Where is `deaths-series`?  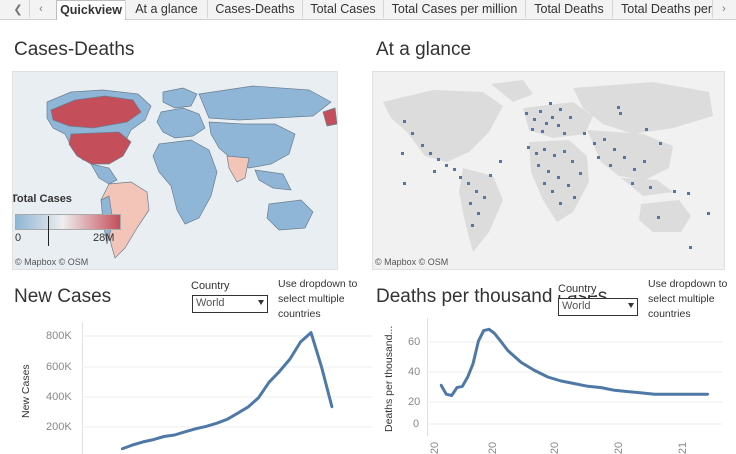 deaths-series is located at coordinates (574, 362).